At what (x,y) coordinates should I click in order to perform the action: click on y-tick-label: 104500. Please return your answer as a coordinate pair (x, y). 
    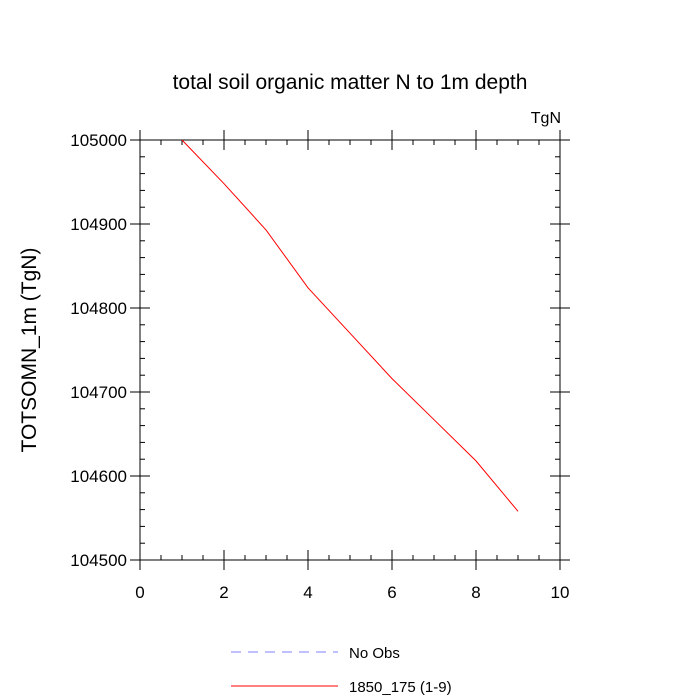
    Looking at the image, I should click on (98, 560).